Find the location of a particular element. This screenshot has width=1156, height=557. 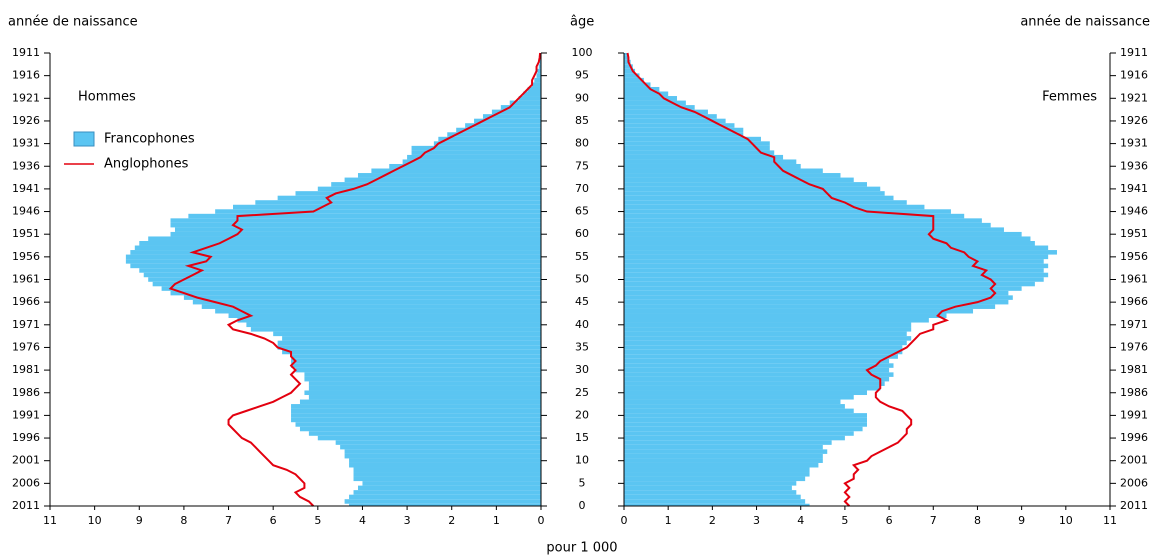

x-tick-label: 11 is located at coordinates (1110, 520).